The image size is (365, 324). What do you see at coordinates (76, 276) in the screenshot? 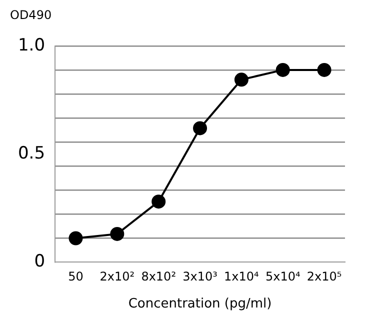
I see `x-tick-label: 50` at bounding box center [76, 276].